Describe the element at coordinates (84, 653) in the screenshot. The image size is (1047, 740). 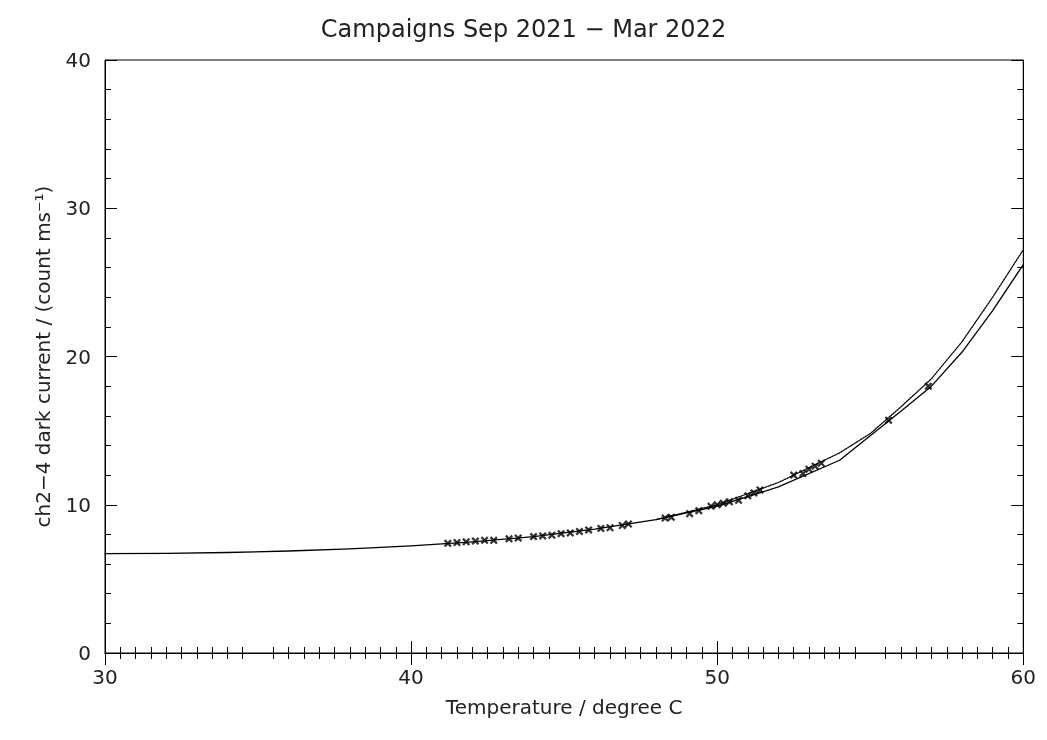
I see `y-tick-label: 0` at that location.